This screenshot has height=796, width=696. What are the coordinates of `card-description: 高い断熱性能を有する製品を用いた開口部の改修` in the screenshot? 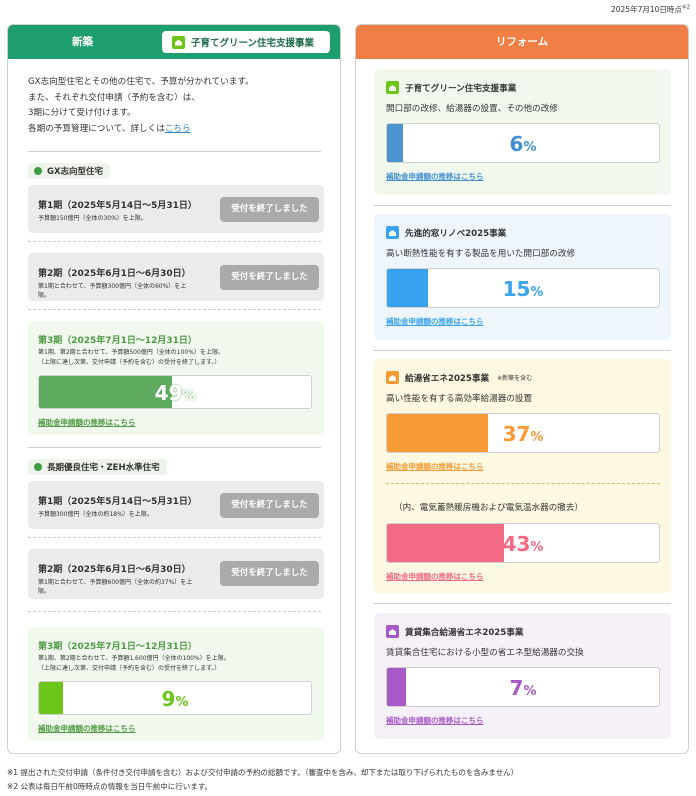 It's located at (481, 254).